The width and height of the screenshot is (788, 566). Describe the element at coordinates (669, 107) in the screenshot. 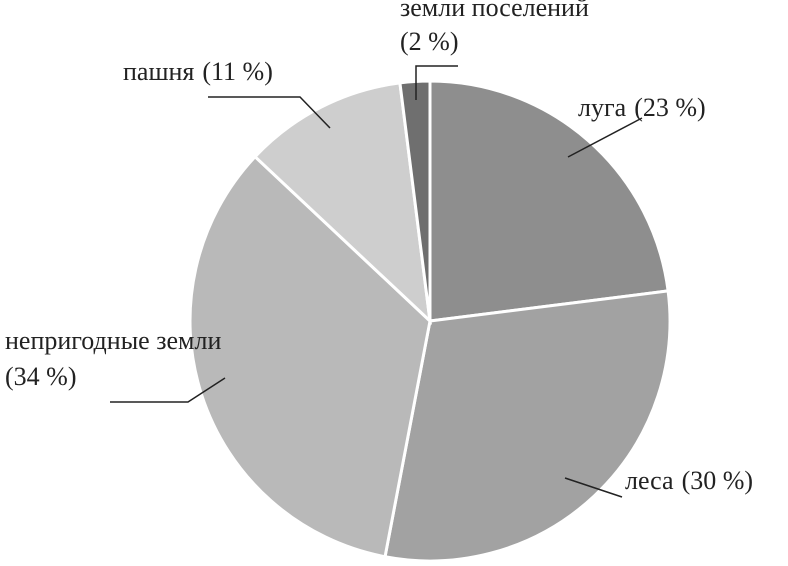

I see `slice-value-label: (23 %)` at that location.